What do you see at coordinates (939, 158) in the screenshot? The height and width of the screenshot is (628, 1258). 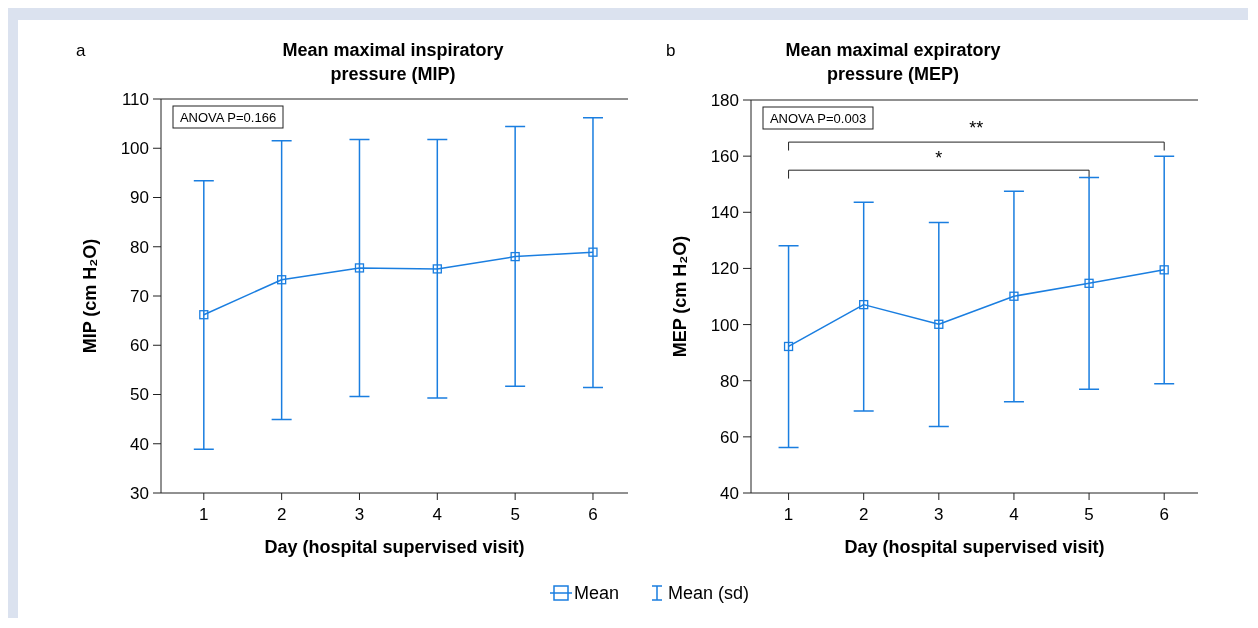 I see `annotation: *` at bounding box center [939, 158].